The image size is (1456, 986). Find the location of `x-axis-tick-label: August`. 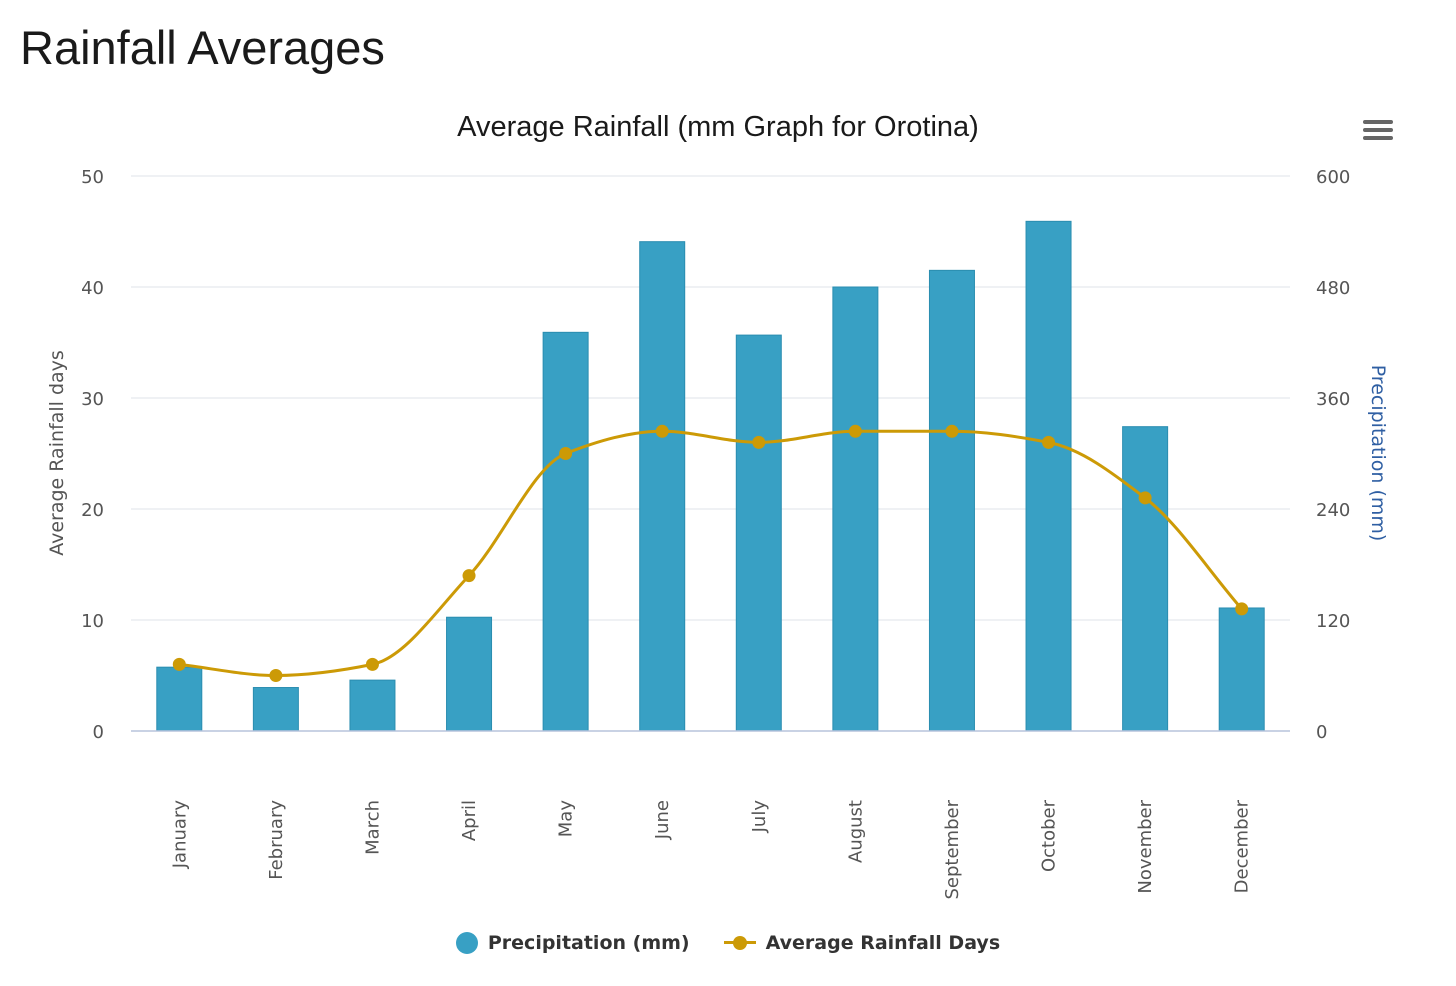

x-axis-tick-label: August is located at coordinates (855, 831).